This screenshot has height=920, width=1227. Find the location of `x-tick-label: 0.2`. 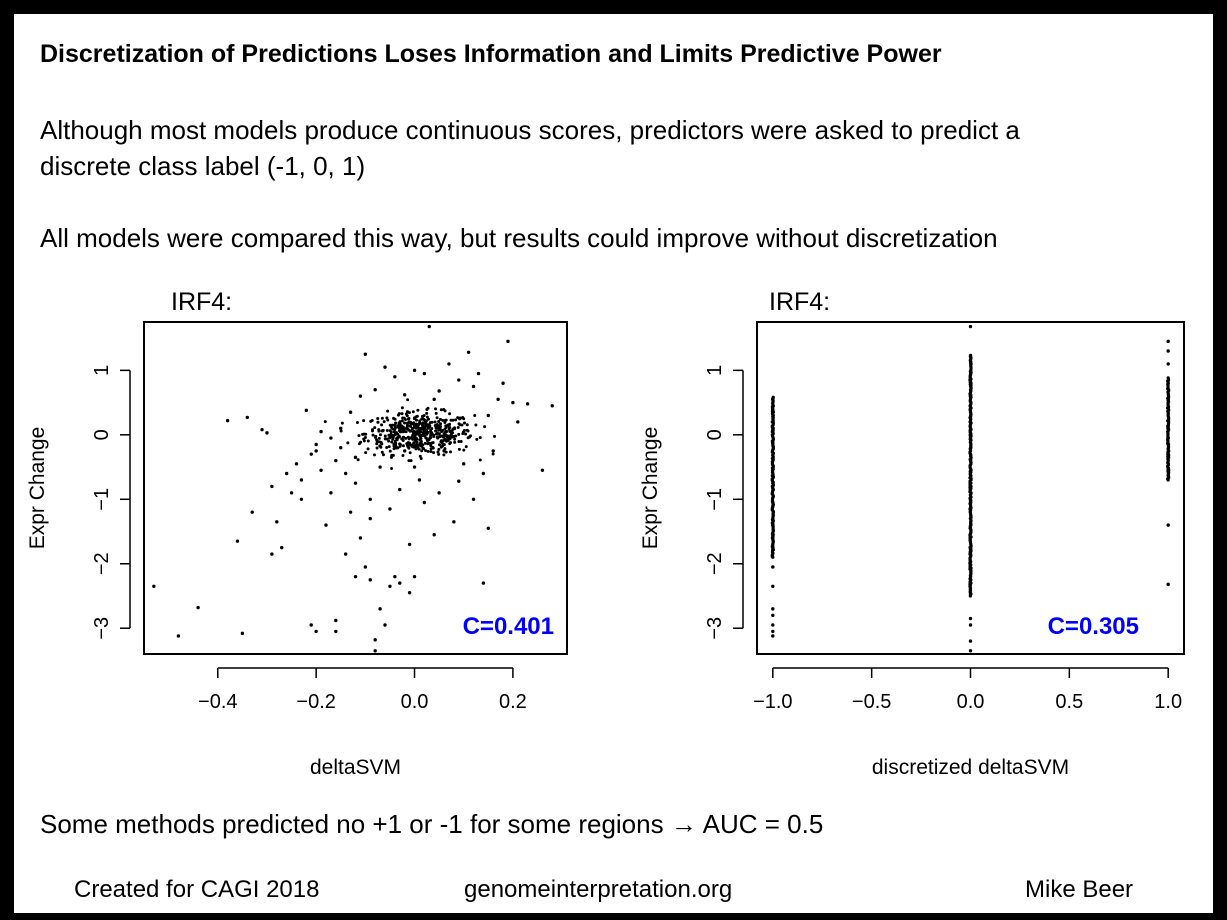

x-tick-label: 0.2 is located at coordinates (513, 702).